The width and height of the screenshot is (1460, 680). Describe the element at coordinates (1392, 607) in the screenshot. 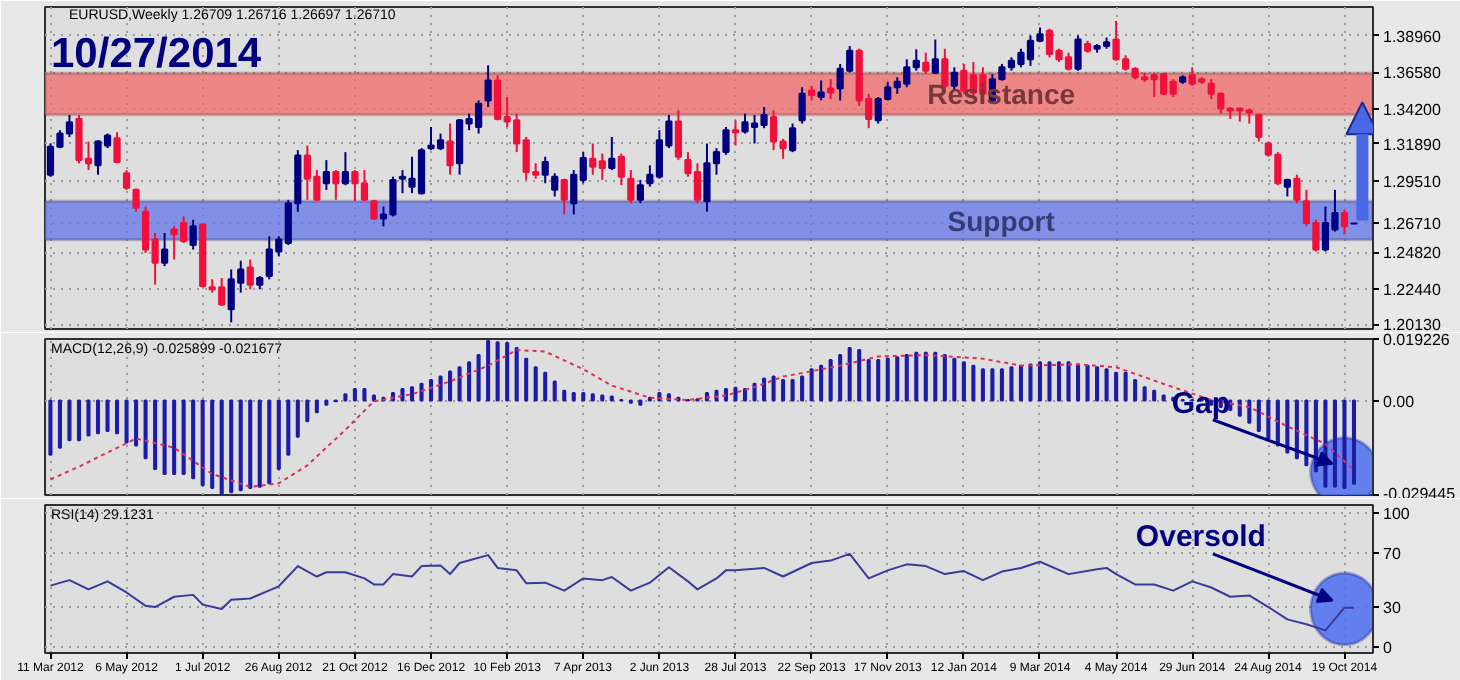

I see `y-tick-label: 30` at that location.